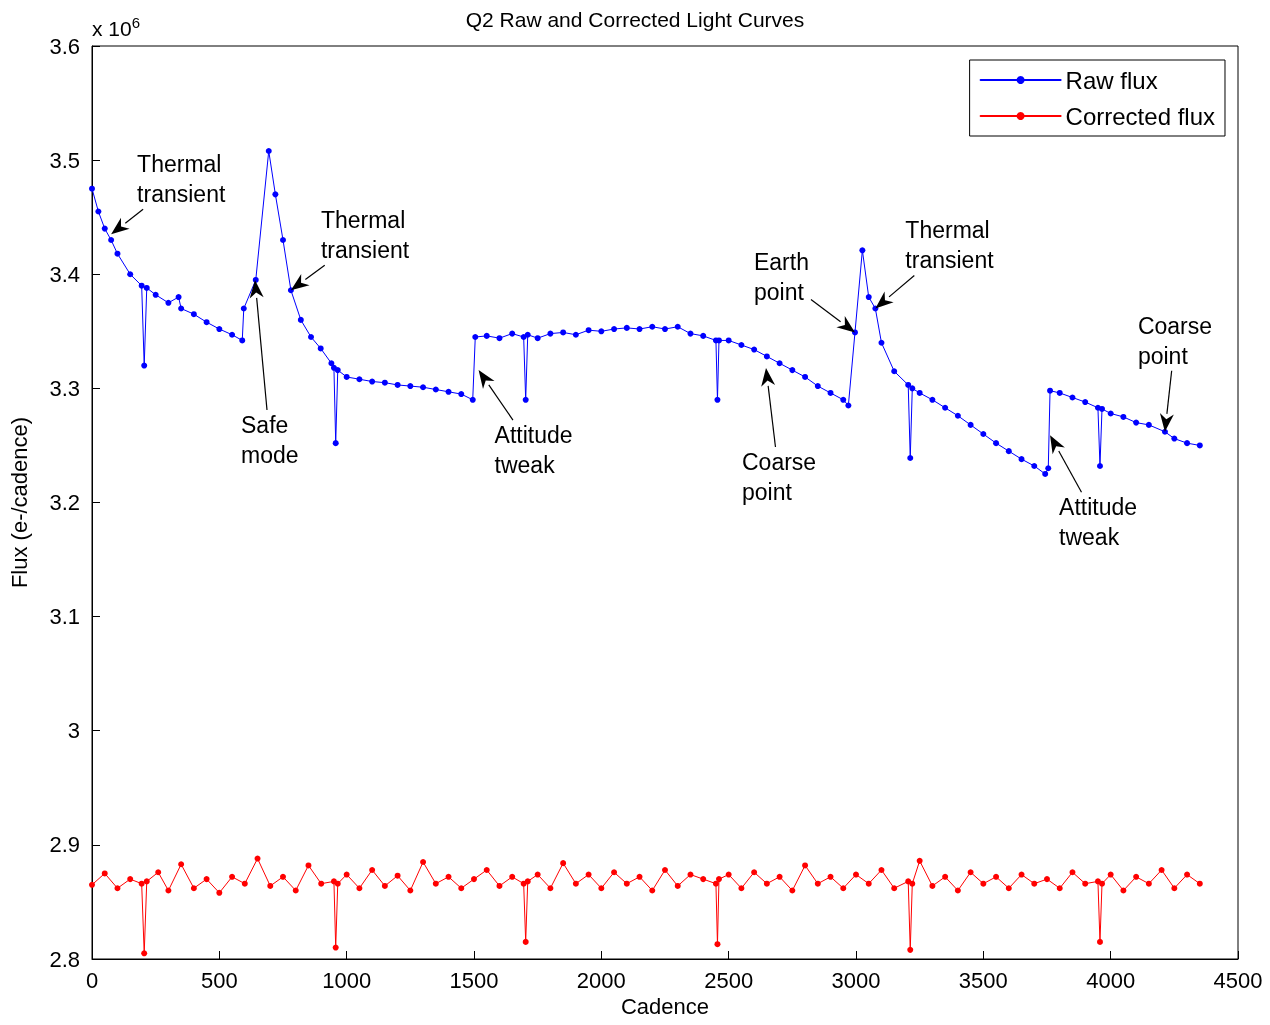 This screenshot has width=1270, height=1025. What do you see at coordinates (92, 980) in the screenshot?
I see `x-tick-label: 0` at bounding box center [92, 980].